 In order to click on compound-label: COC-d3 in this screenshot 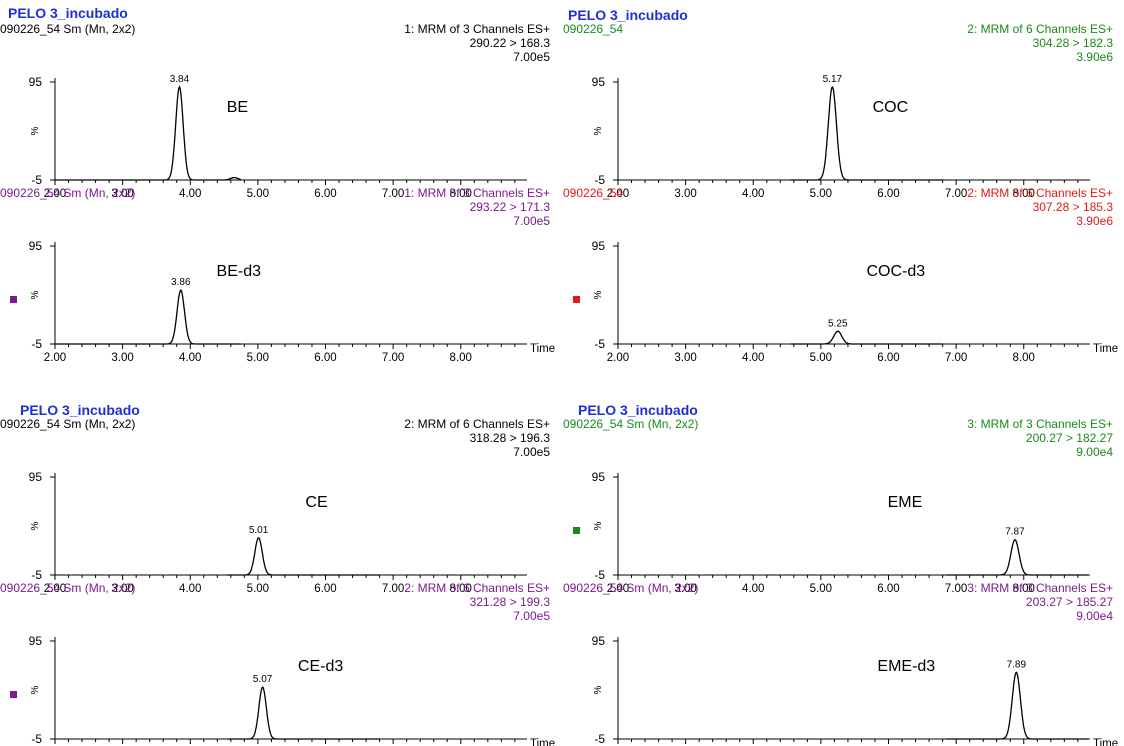, I will do `click(895, 271)`.